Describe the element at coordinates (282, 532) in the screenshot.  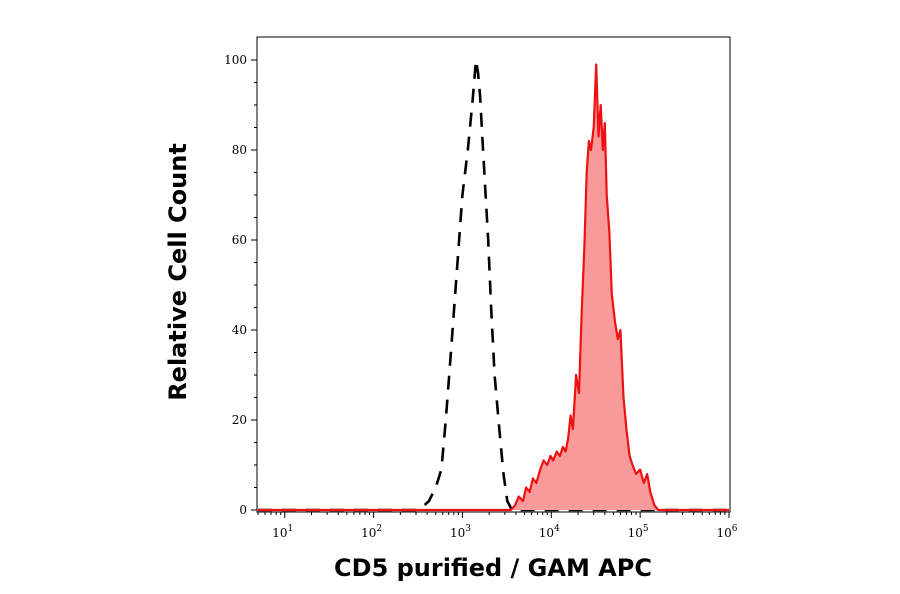
I see `x-tick-label: 10¹` at that location.